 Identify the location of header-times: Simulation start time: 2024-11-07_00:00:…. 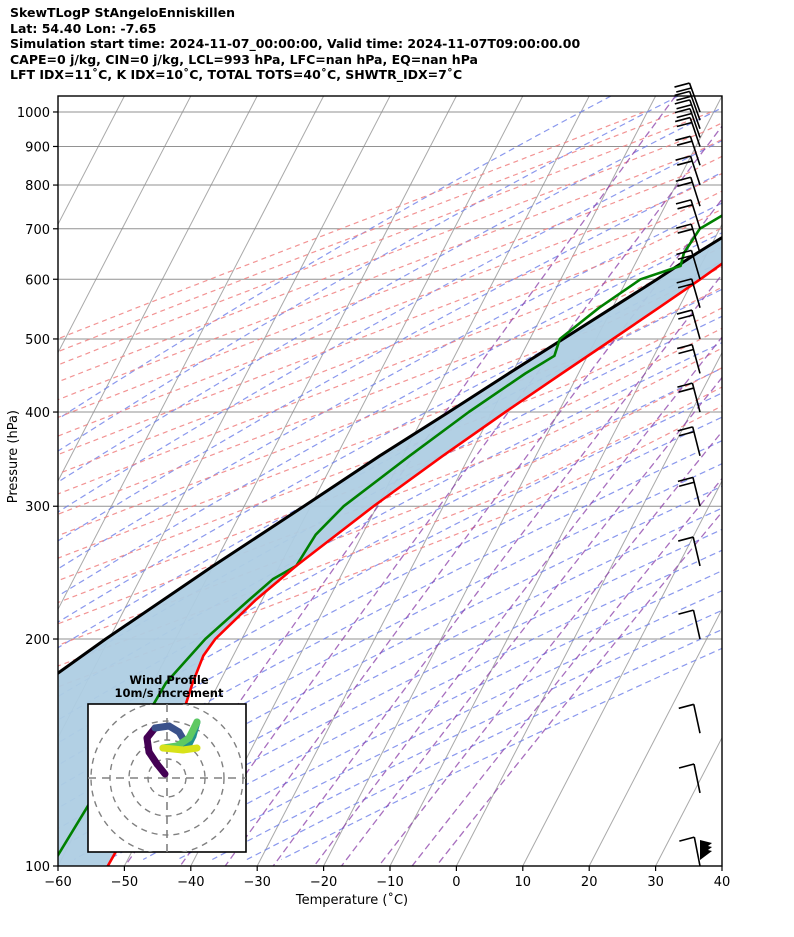
(295, 44).